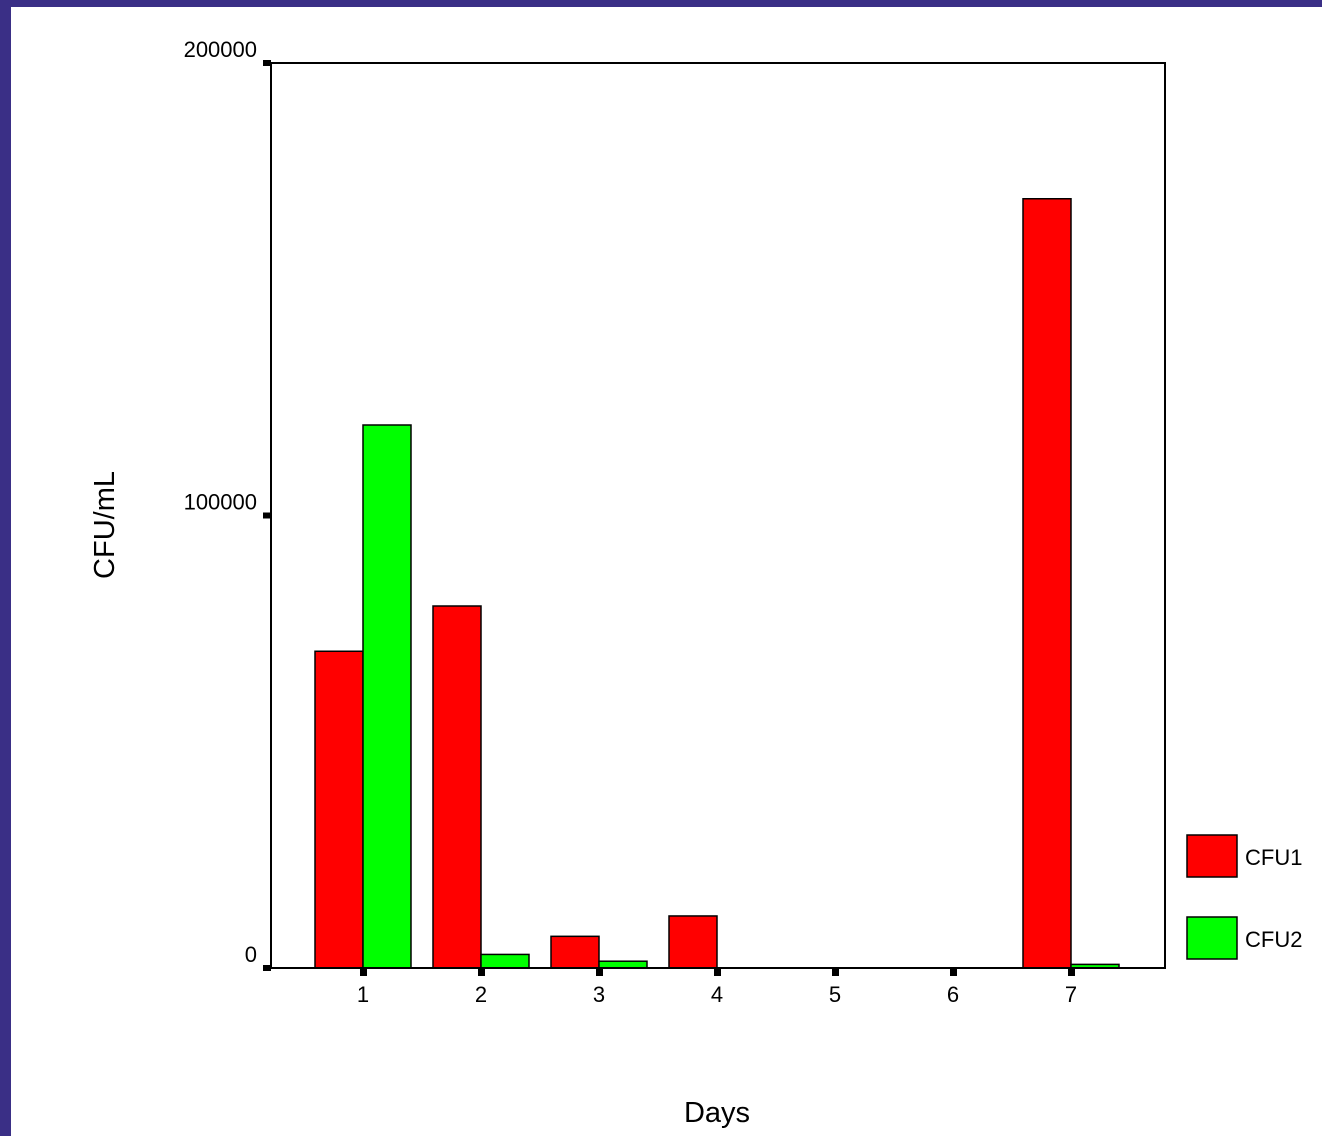 The width and height of the screenshot is (1322, 1136). I want to click on y-axis-label: CFU/mL, so click(105, 525).